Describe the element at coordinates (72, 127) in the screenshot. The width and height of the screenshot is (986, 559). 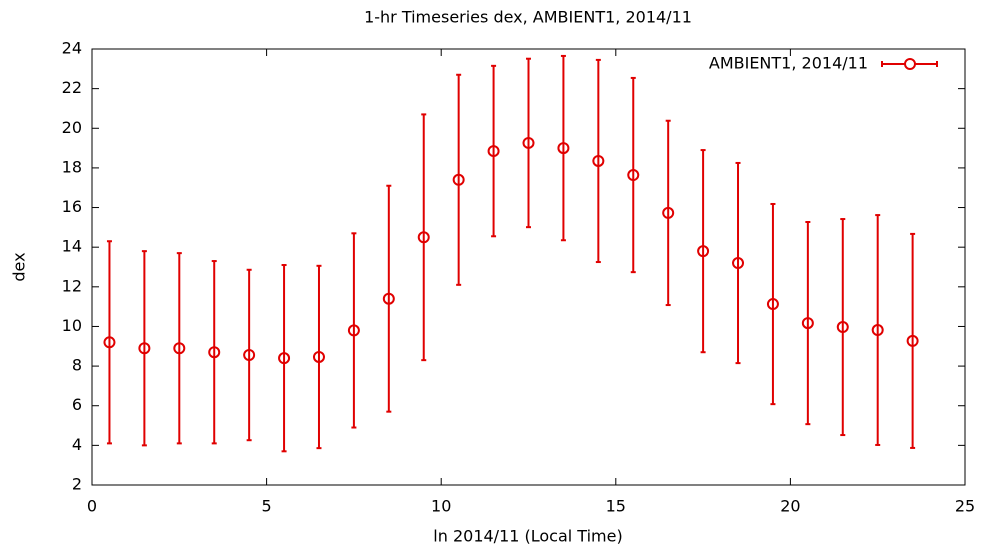
I see `y-tick-label: 20` at that location.